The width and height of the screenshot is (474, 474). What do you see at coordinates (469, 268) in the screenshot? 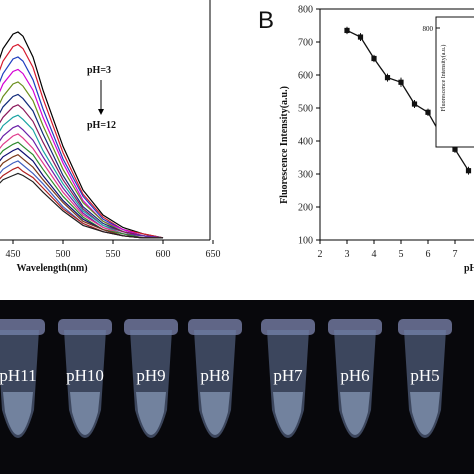
I see `intensity-x-axis-label: pH` at bounding box center [469, 268].